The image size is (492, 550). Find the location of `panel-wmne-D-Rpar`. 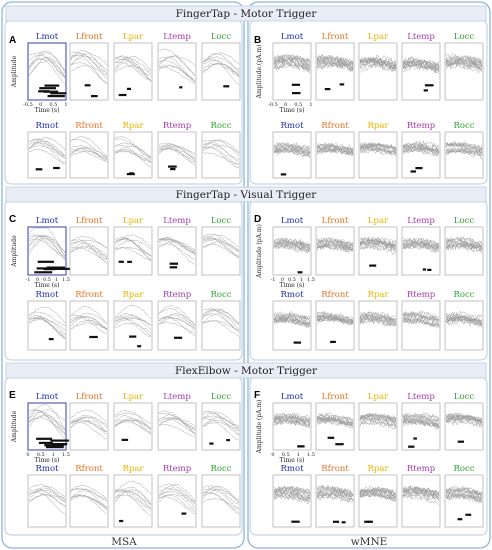

panel-wmne-D-Rpar is located at coordinates (378, 325).